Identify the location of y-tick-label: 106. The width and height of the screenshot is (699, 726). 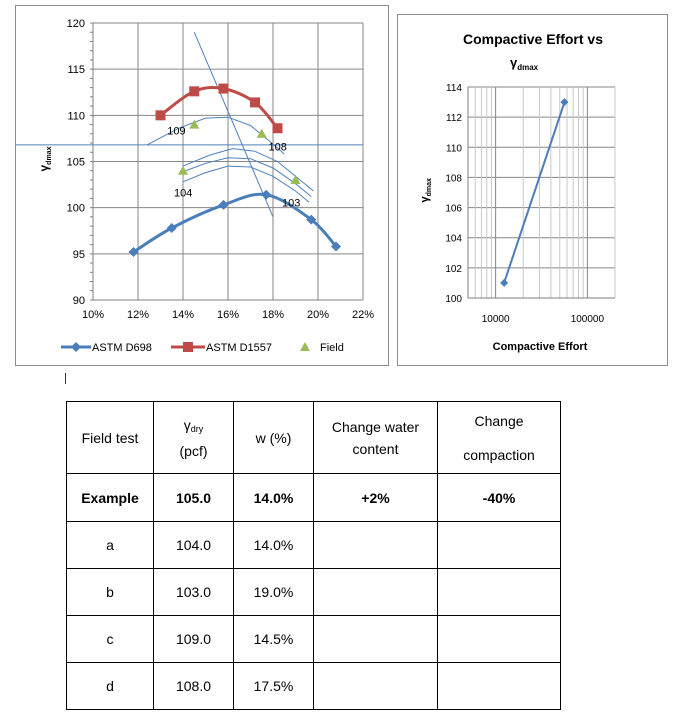
(453, 209).